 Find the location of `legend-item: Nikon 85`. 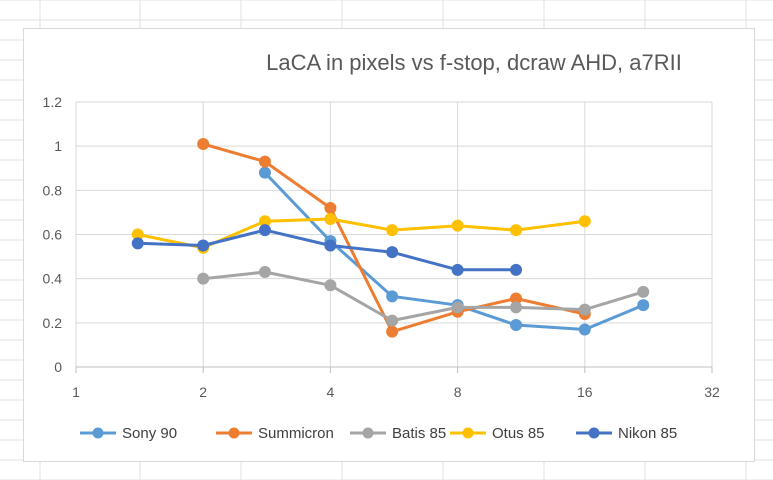

legend-item: Nikon 85 is located at coordinates (626, 433).